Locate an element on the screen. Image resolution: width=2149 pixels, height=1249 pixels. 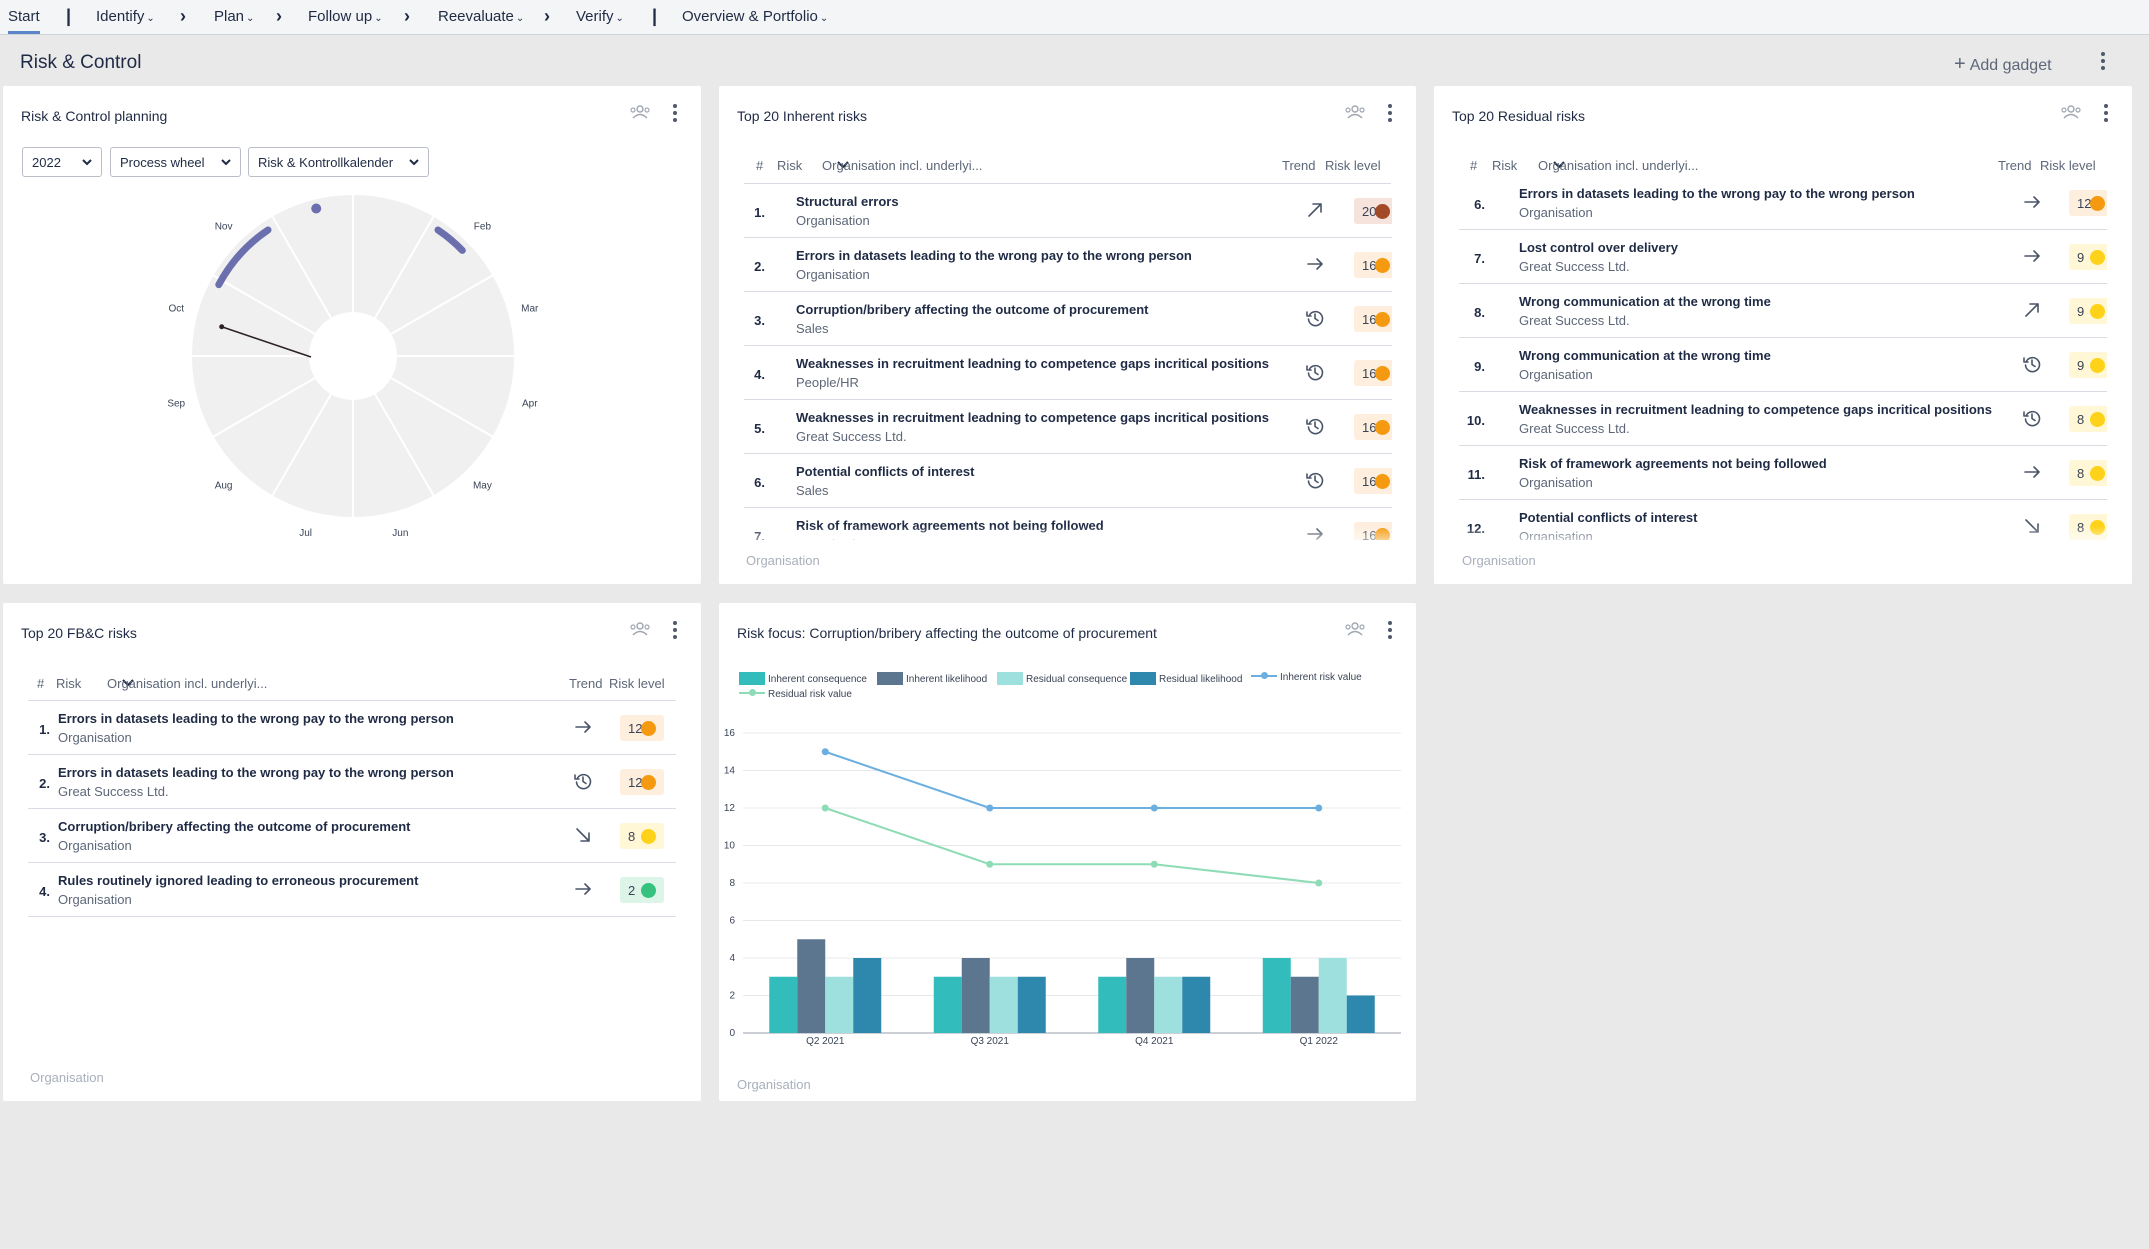
risk-organisation: Great Success Ltd. is located at coordinates (851, 436).